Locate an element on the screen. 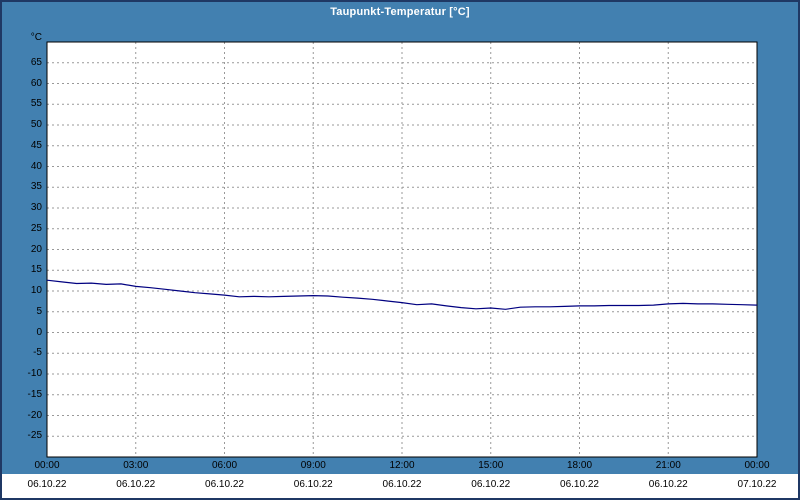 The width and height of the screenshot is (800, 500). y-axis-tick-label: 15 is located at coordinates (36, 270).